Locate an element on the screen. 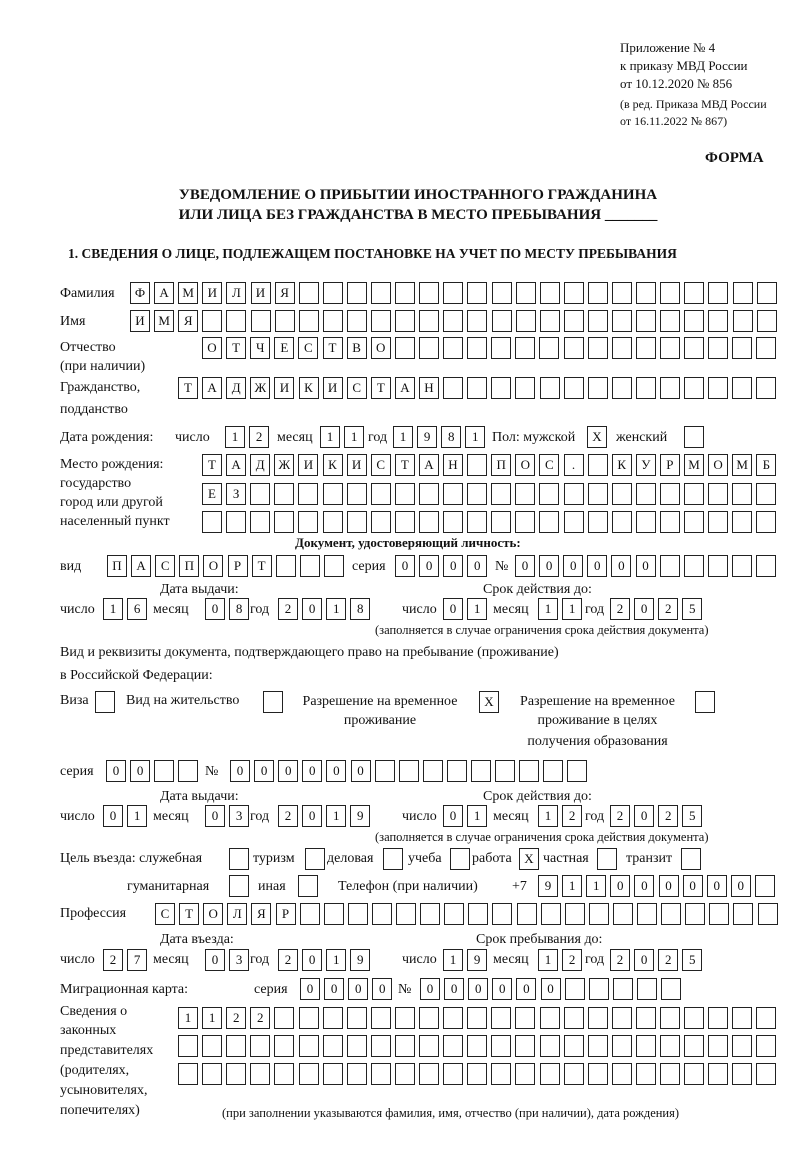 Image resolution: width=800 pixels, height=1163 pixels. char-cell: И is located at coordinates (140, 321).